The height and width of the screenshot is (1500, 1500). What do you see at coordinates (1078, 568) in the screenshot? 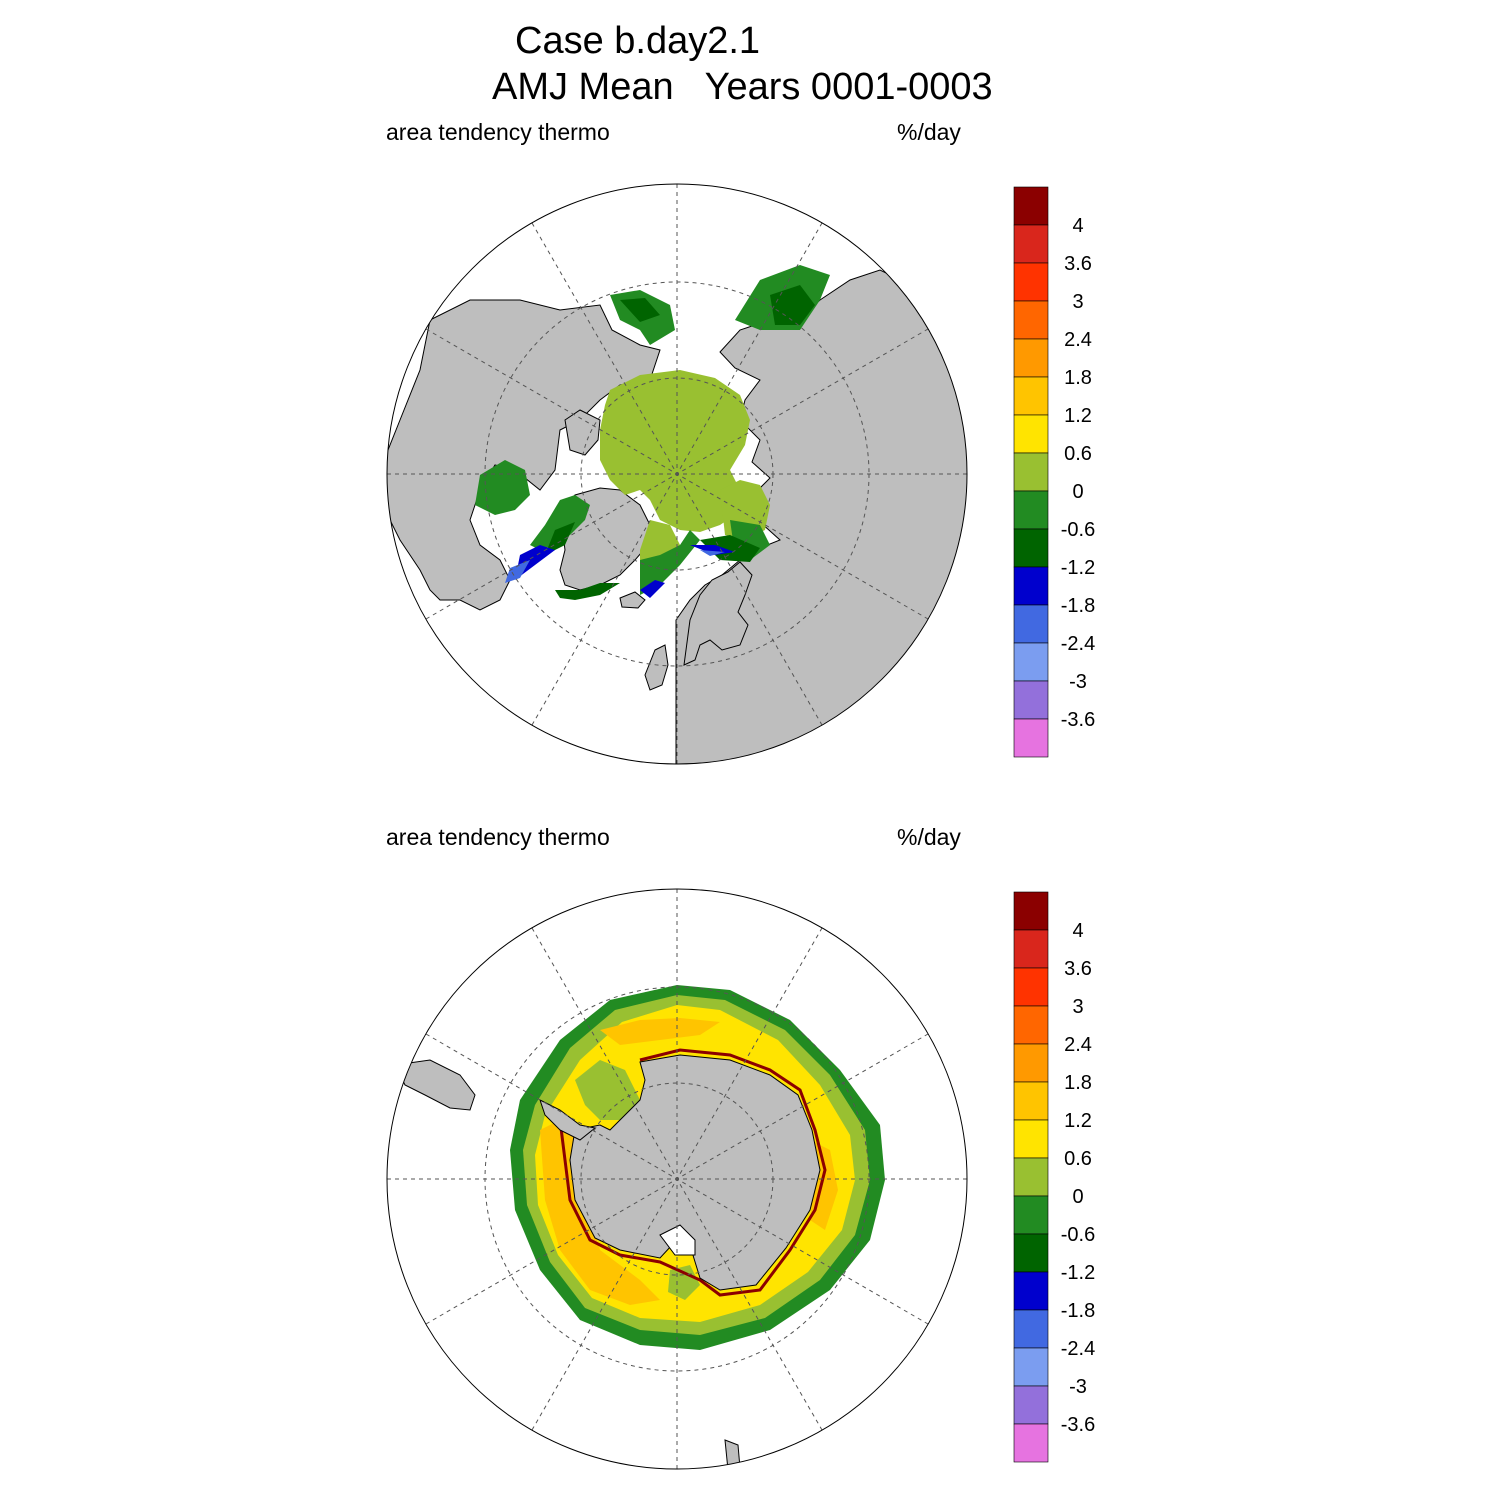
I see `nh-colorbar-tick-label: -1.2` at bounding box center [1078, 568].